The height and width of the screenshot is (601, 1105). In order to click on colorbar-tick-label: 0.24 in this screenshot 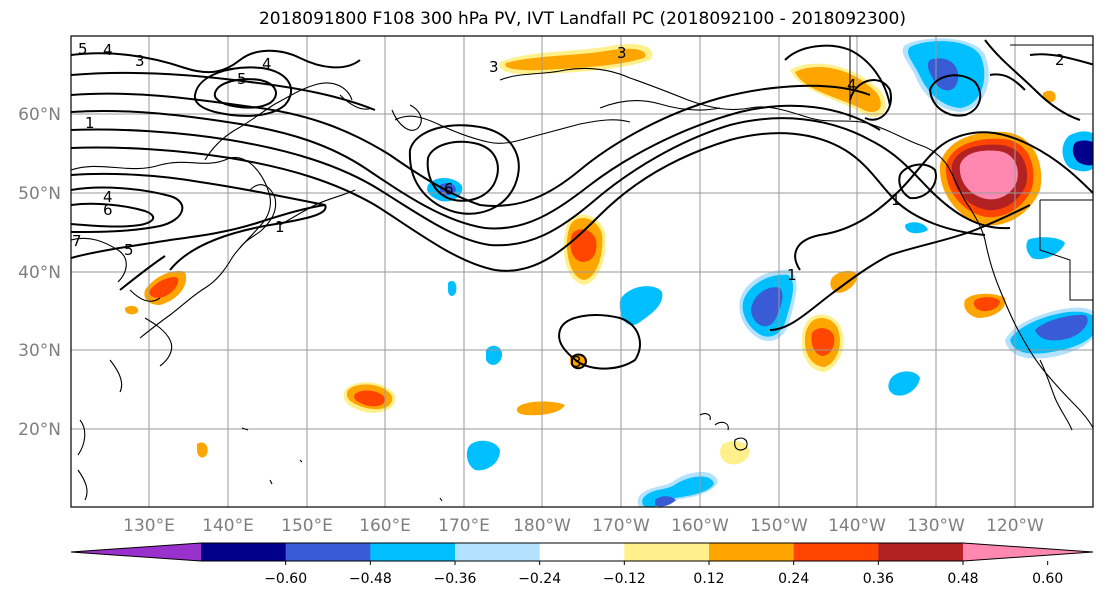, I will do `click(793, 579)`.